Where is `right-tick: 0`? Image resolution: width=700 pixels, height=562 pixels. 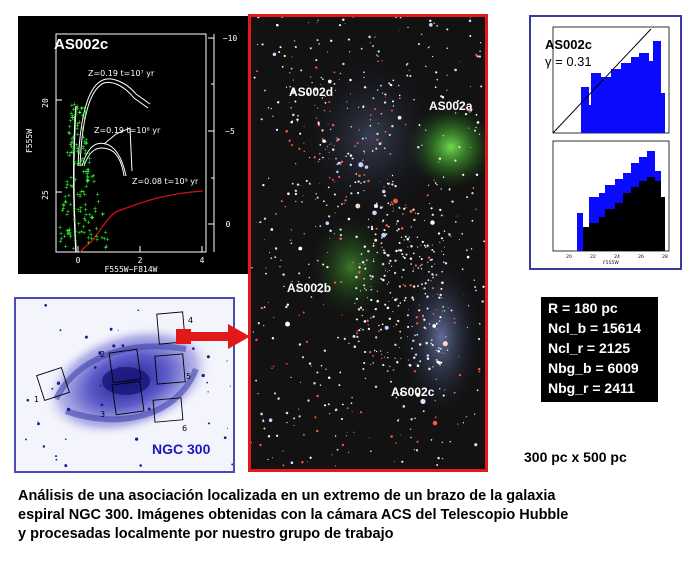 right-tick: 0 is located at coordinates (228, 224).